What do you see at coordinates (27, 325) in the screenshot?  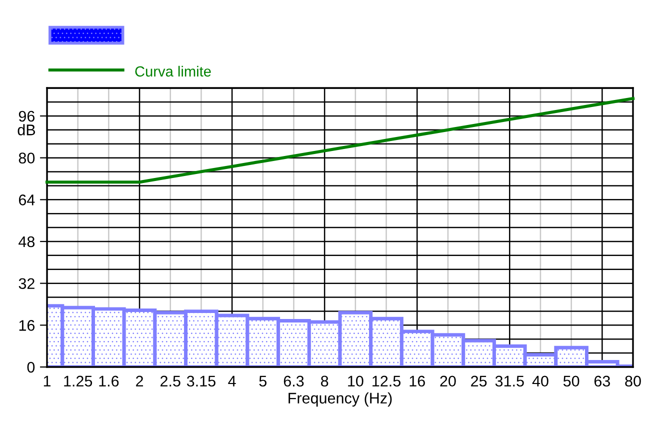 I see `y-tick-label: 16` at bounding box center [27, 325].